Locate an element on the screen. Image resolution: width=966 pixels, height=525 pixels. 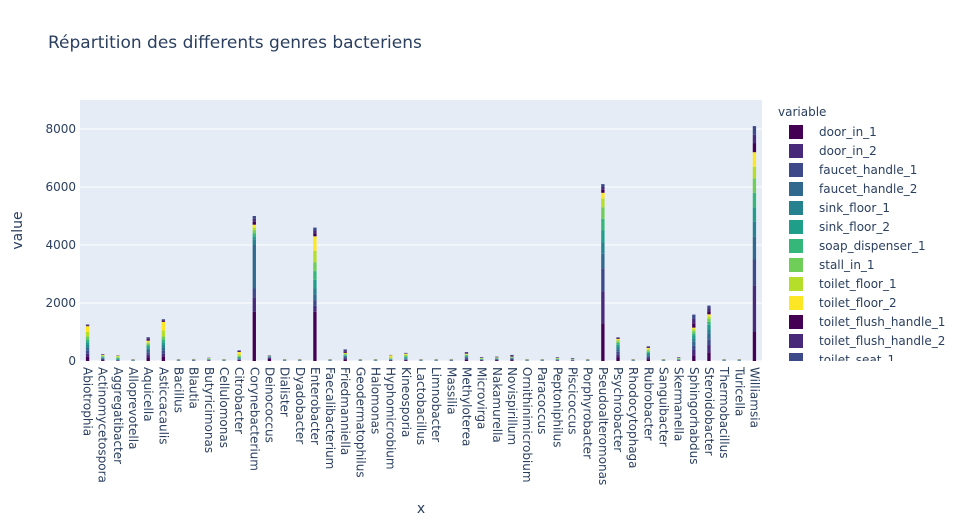
bar-segment: toilet_flush_handle_2 — Abiotrophia: 20 is located at coordinates (87, 325).